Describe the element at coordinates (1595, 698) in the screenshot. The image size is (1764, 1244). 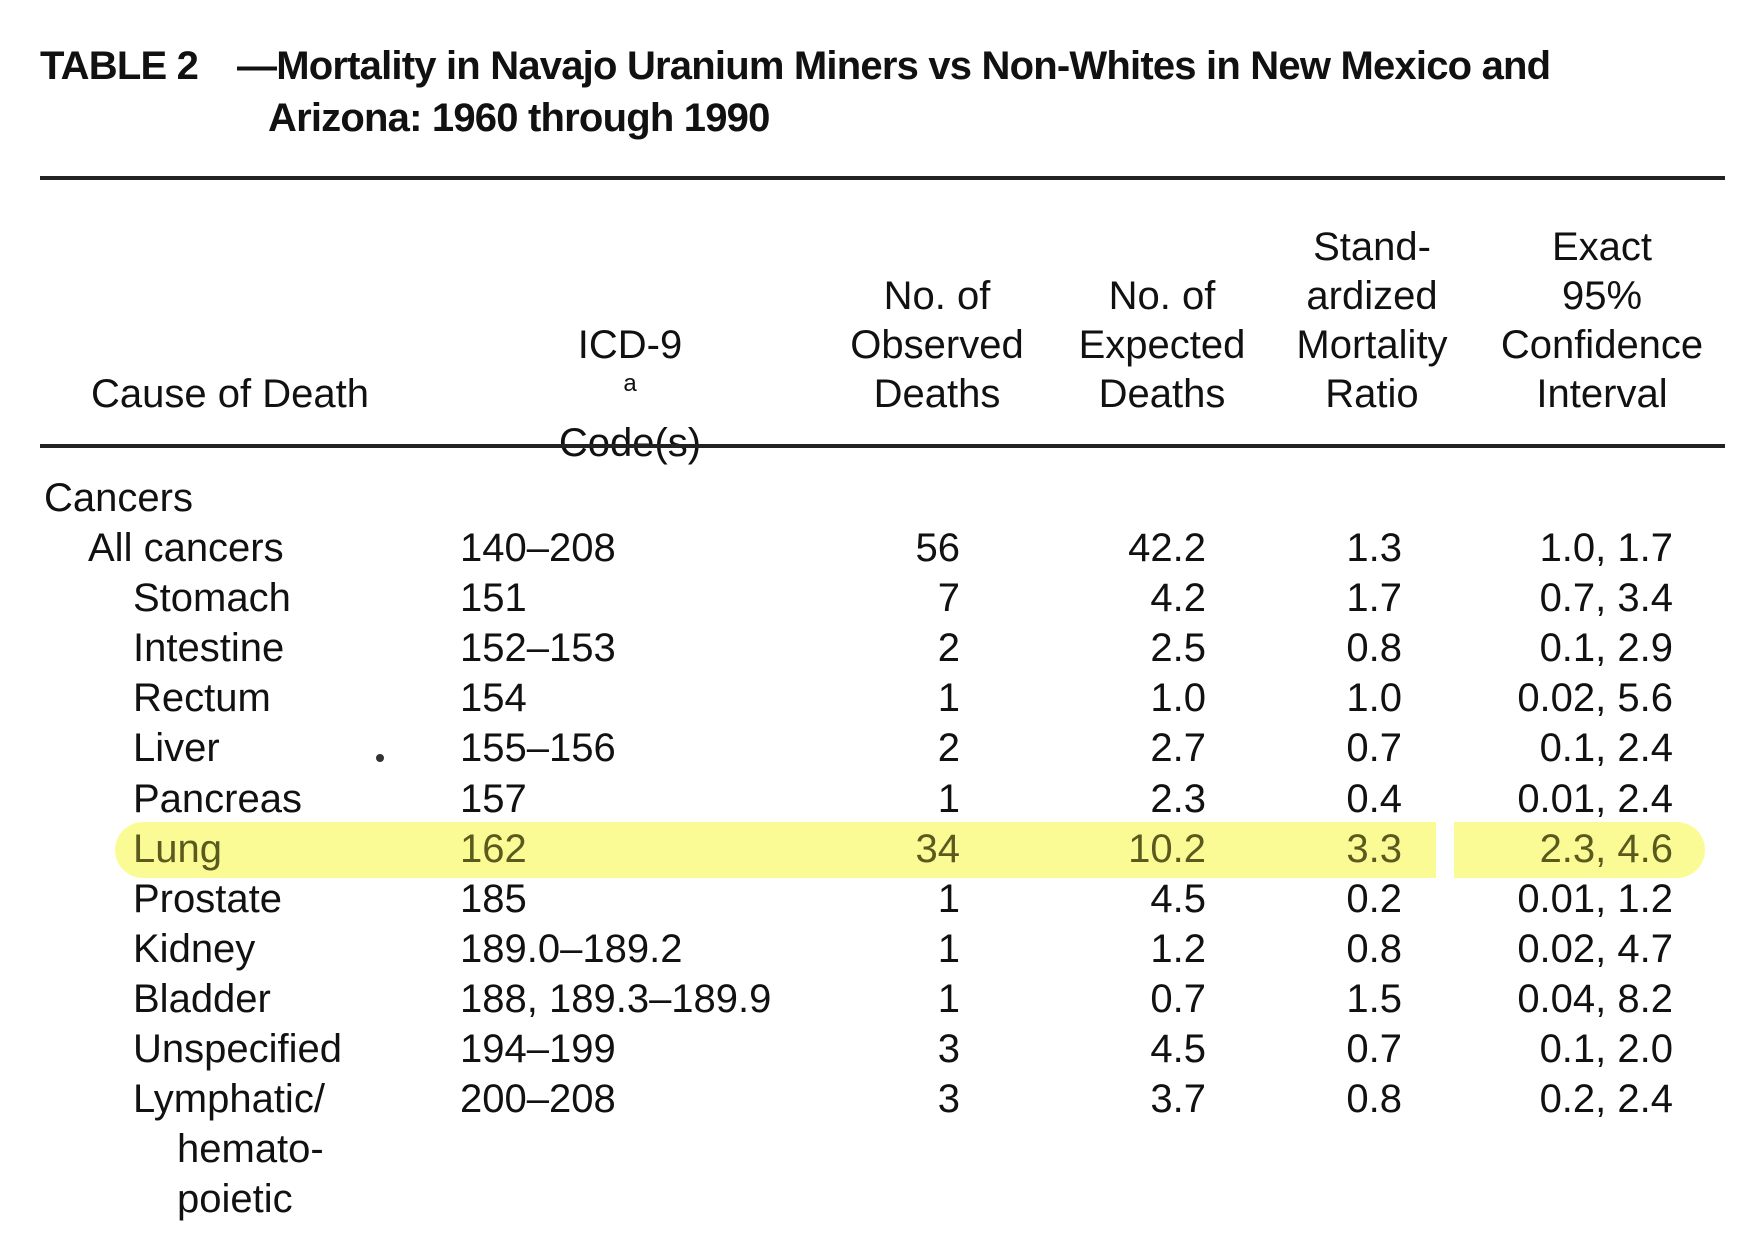
I see `ci-cell: 0.02, 5.6` at that location.